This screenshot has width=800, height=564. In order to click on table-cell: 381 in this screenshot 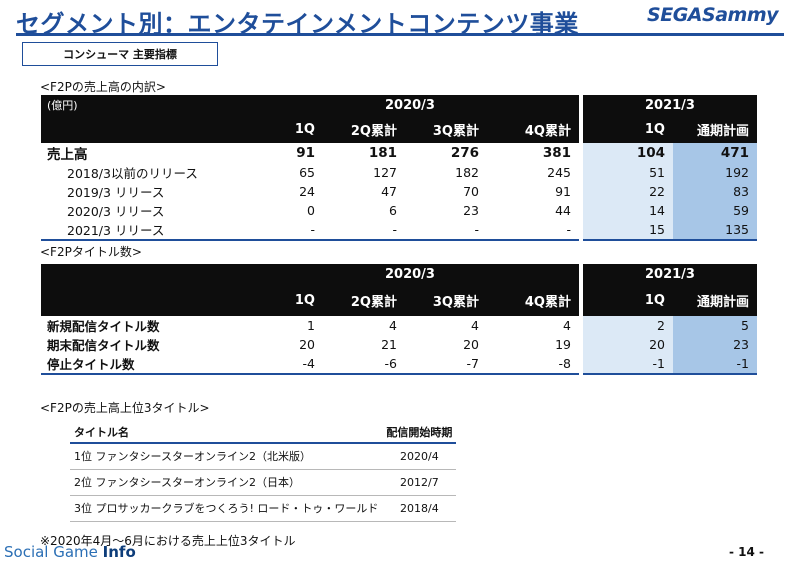, I will do `click(556, 153)`.